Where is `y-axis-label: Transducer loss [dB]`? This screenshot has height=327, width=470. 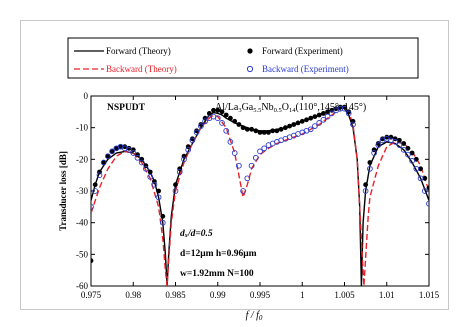 y-axis-label: Transducer loss [dB] is located at coordinates (63, 191).